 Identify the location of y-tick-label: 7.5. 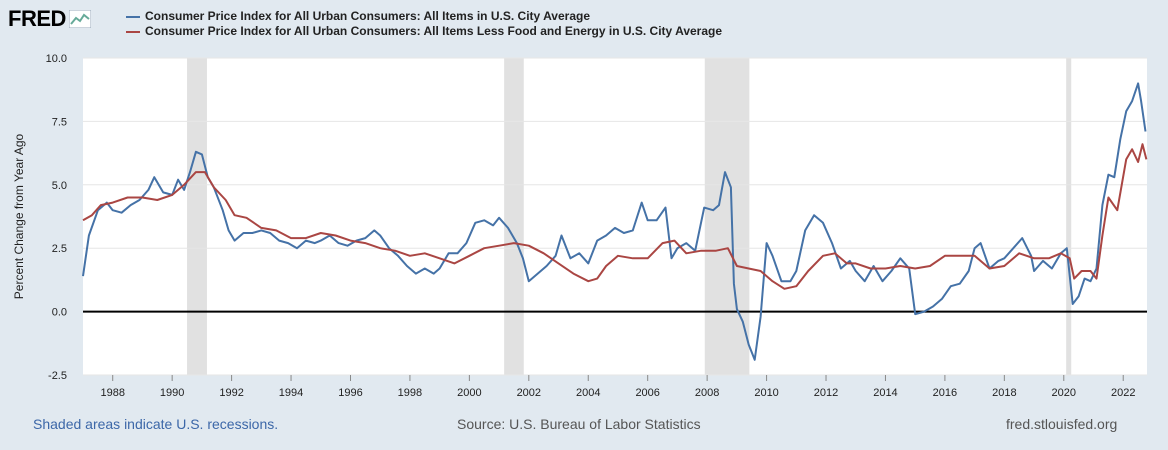
(59, 122).